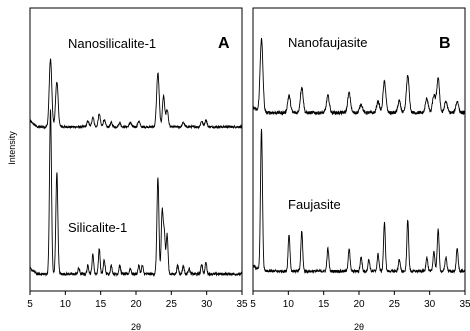 The width and height of the screenshot is (470, 331). I want to click on panel-a-x-axis: 5 10 15 20 25 30 35, so click(137, 300).